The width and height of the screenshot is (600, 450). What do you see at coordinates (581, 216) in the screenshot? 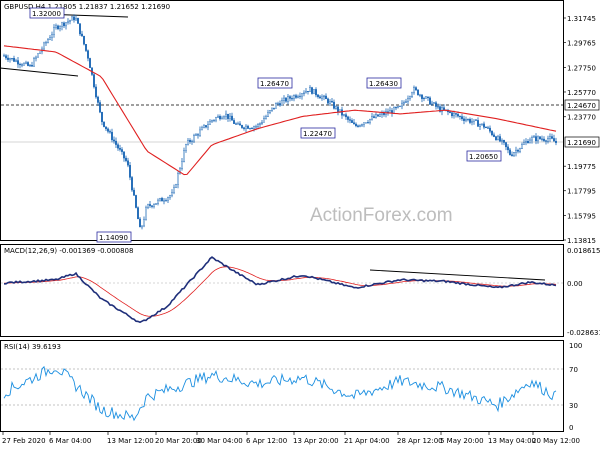
I see `price-tick-label: 1.15795` at bounding box center [581, 216].